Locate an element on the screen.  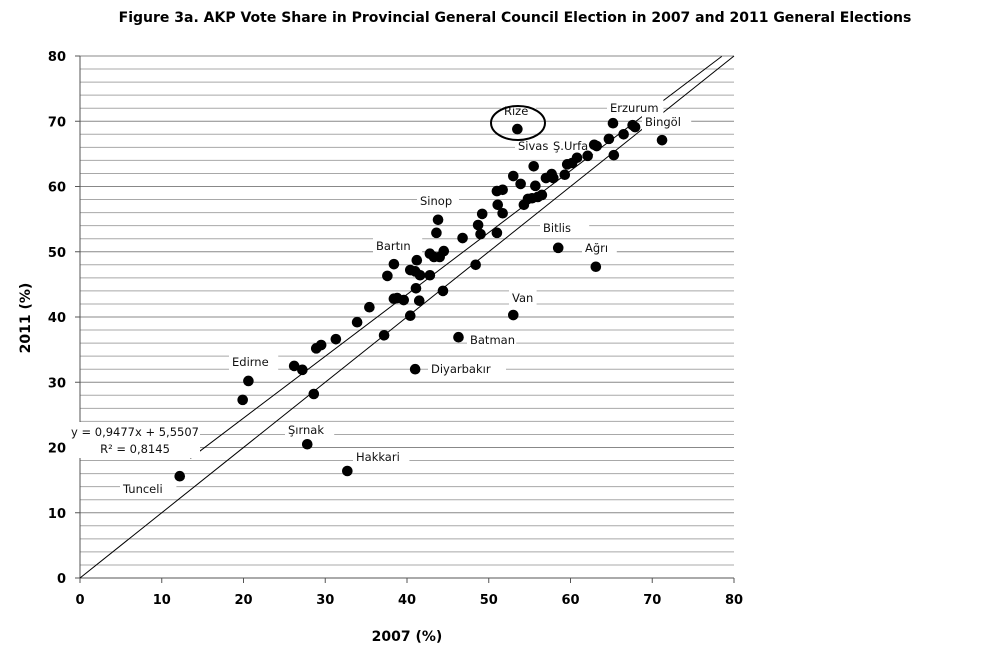
point-label-Erzurum: Erzurum is located at coordinates (634, 108).